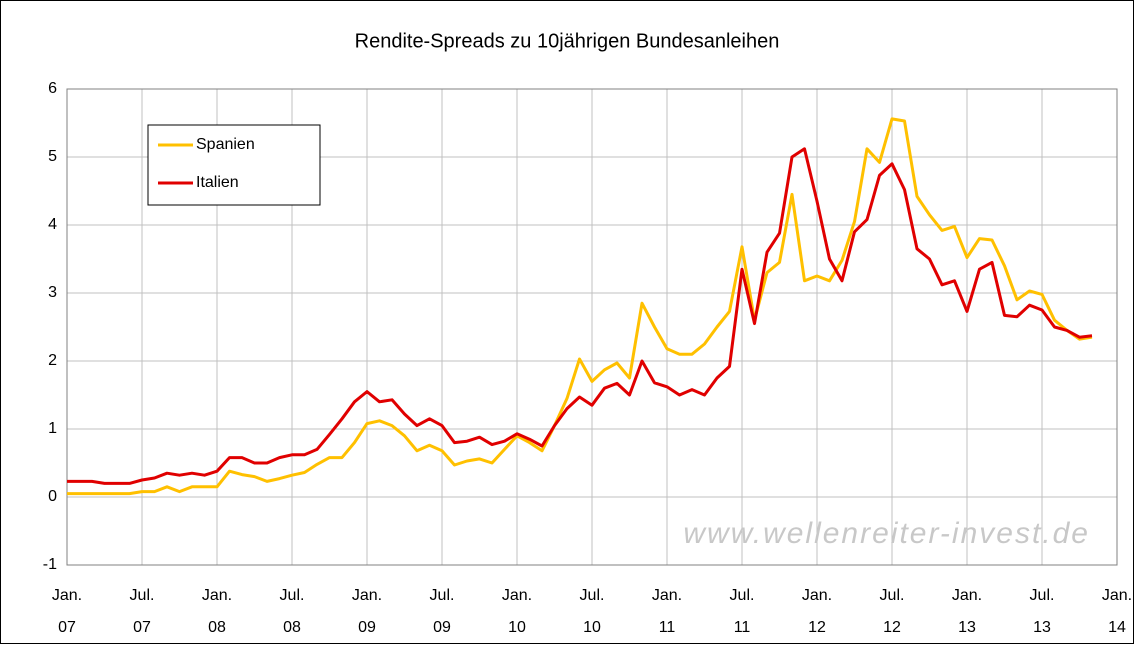 The image size is (1134, 649). What do you see at coordinates (225, 144) in the screenshot?
I see `legend-label: Spanien` at bounding box center [225, 144].